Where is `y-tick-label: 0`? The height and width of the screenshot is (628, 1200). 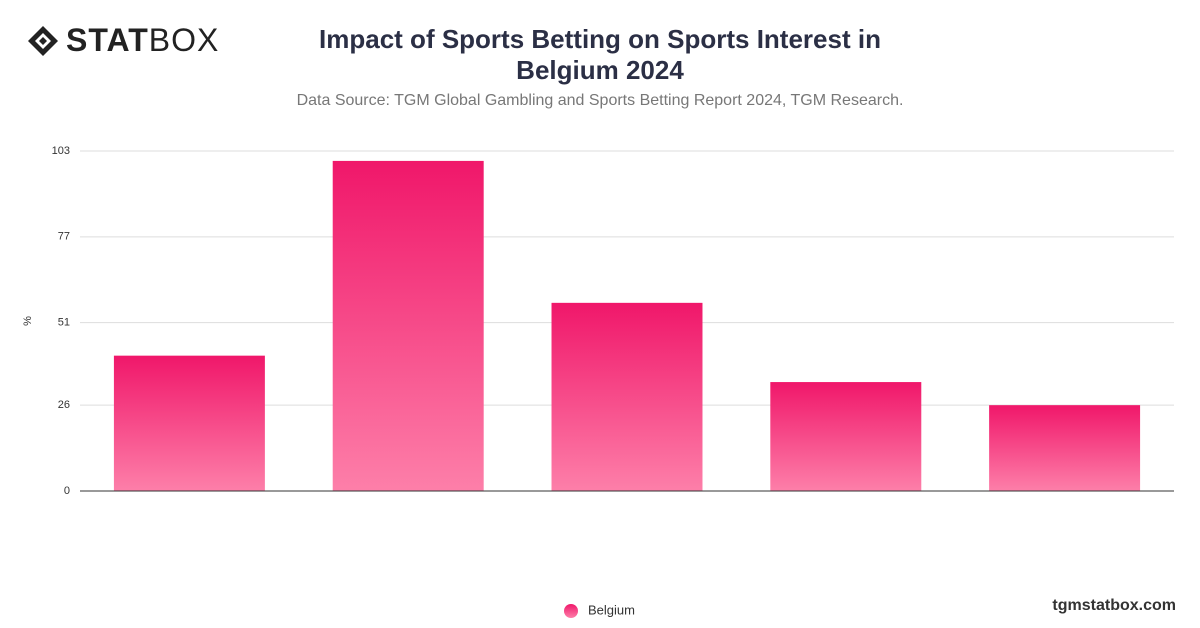 y-tick-label: 0 is located at coordinates (67, 491).